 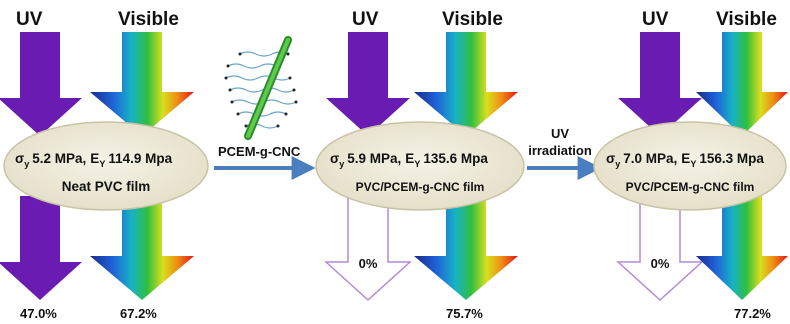 I want to click on visible-transmission-value: 75.7%, so click(x=464, y=313).